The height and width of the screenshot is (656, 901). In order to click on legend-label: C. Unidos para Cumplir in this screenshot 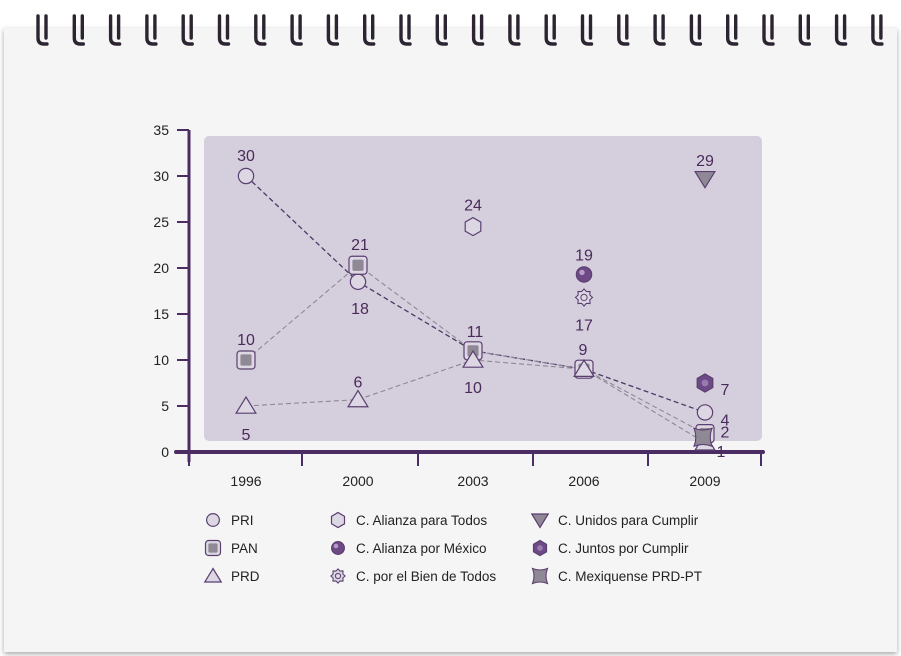, I will do `click(628, 520)`.